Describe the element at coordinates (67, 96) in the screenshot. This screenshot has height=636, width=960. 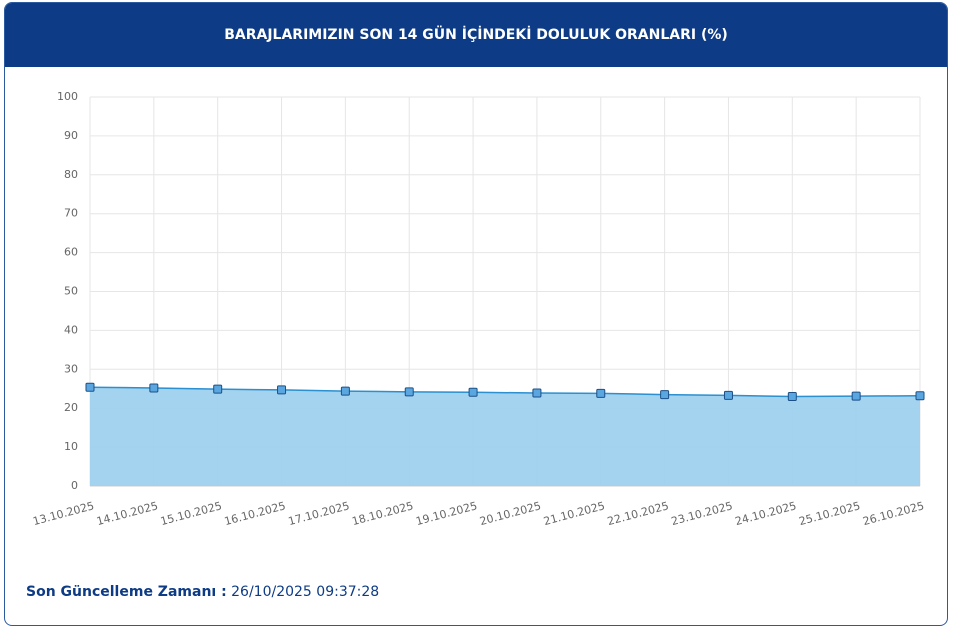
I see `y-tick-label: 100` at that location.